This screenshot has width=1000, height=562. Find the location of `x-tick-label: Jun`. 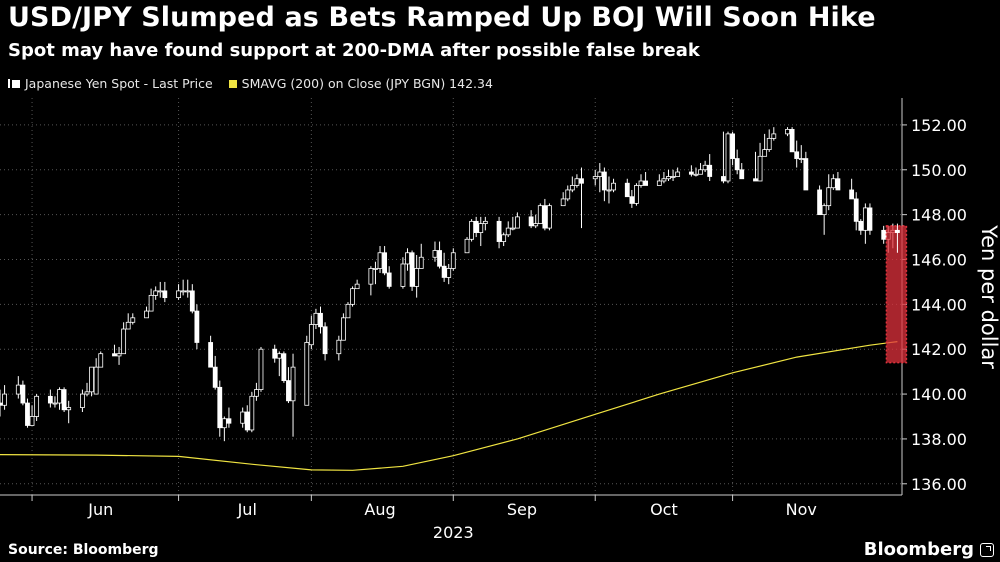

x-tick-label: Jun is located at coordinates (100, 509).